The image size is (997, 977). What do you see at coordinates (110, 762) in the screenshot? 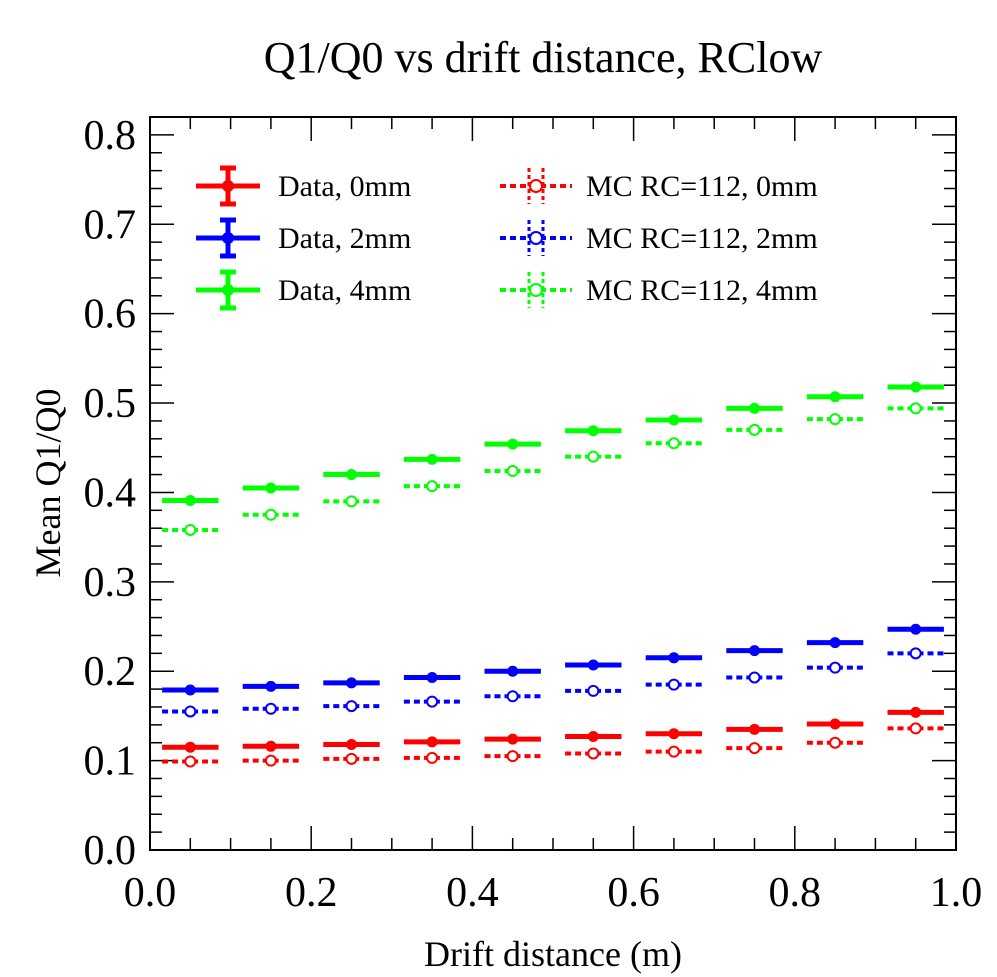
I see `y-tick-label: 0.1` at bounding box center [110, 762].